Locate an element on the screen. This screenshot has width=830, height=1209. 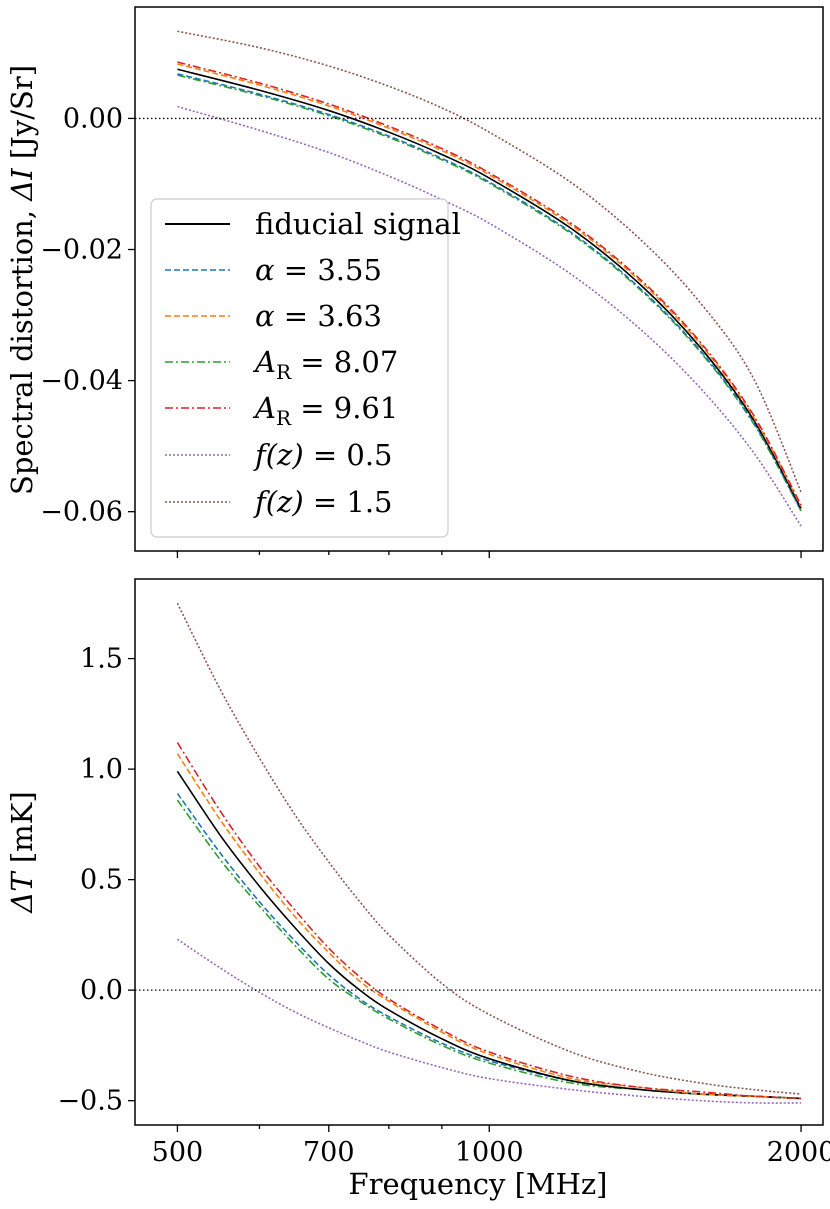
top-ylabel-text: Spectral distortion, is located at coordinates (22, 348).